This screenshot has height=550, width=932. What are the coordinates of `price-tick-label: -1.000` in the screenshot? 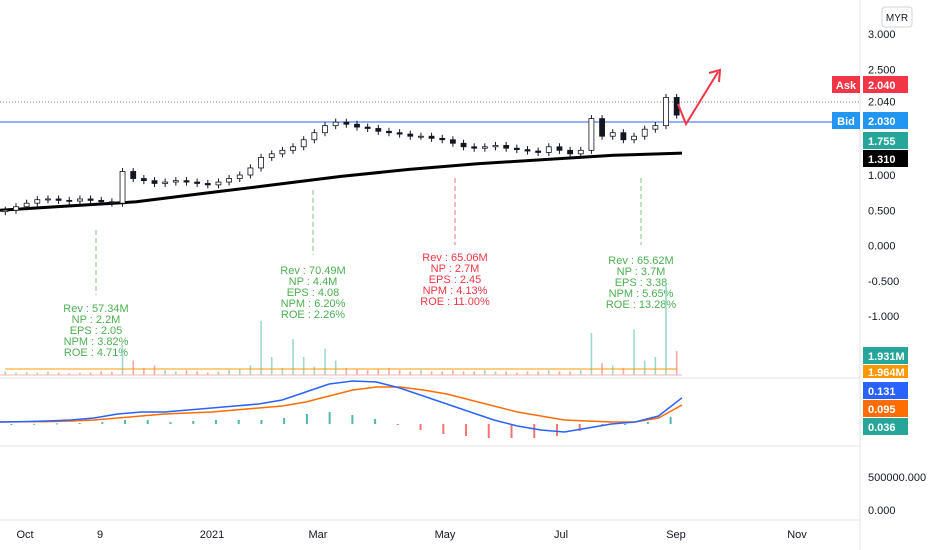 It's located at (883, 317).